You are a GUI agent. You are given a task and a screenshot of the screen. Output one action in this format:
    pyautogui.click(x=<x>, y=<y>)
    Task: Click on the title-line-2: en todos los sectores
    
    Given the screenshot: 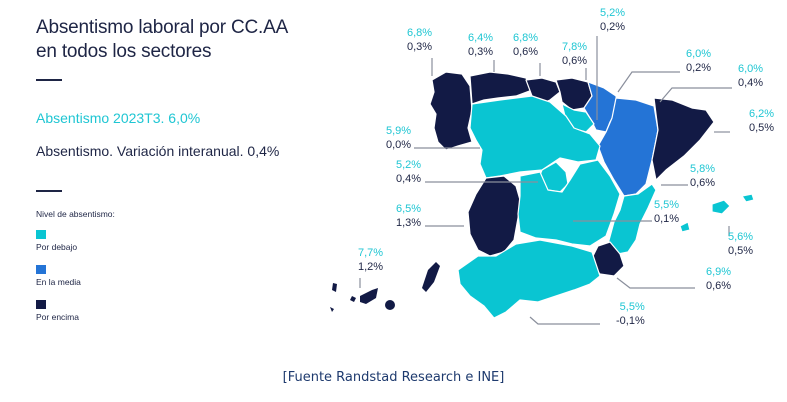 What is the action you would take?
    pyautogui.click(x=124, y=51)
    